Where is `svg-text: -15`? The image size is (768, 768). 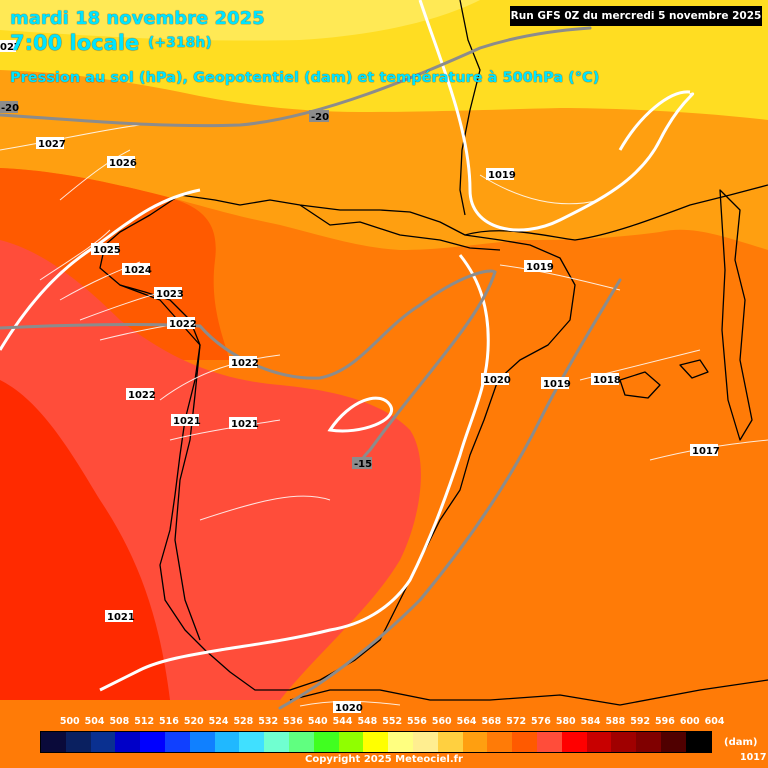 svg-text: -15 is located at coordinates (363, 464).